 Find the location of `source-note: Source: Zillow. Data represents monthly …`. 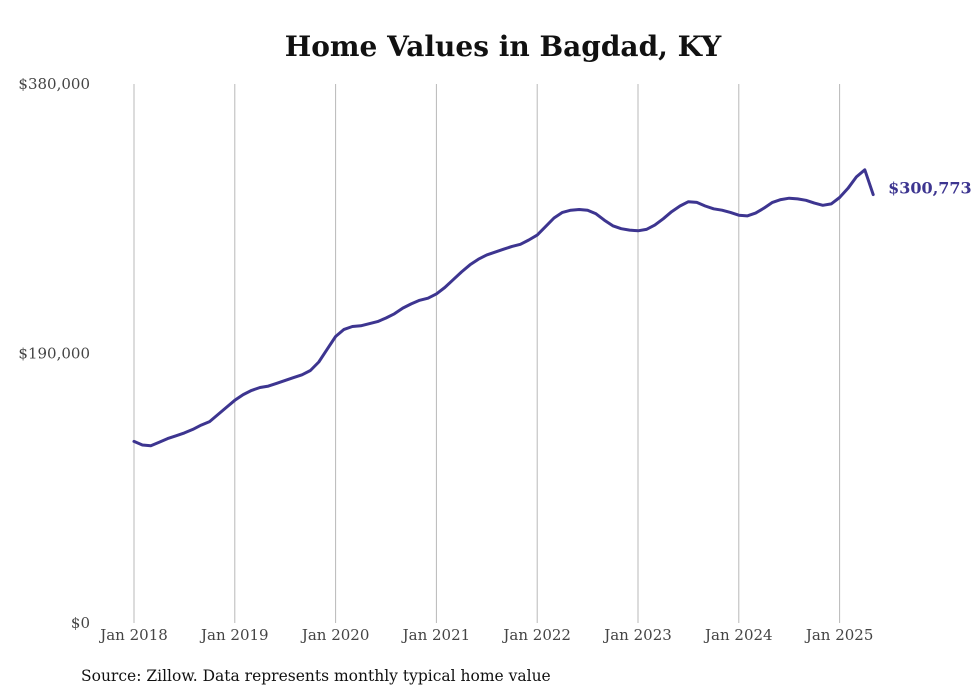

source-note: Source: Zillow. Data represents monthly … is located at coordinates (316, 676).